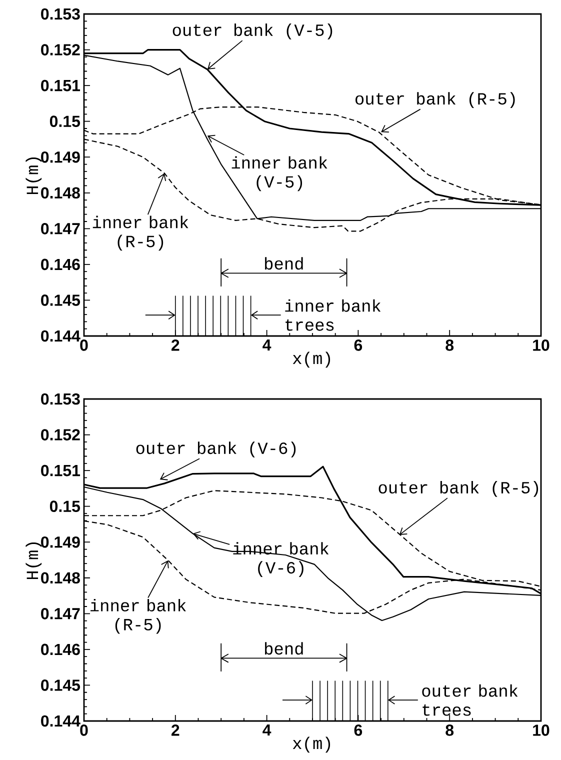 The height and width of the screenshot is (760, 561). I want to click on annotation: outer bank (V-6), so click(216, 450).